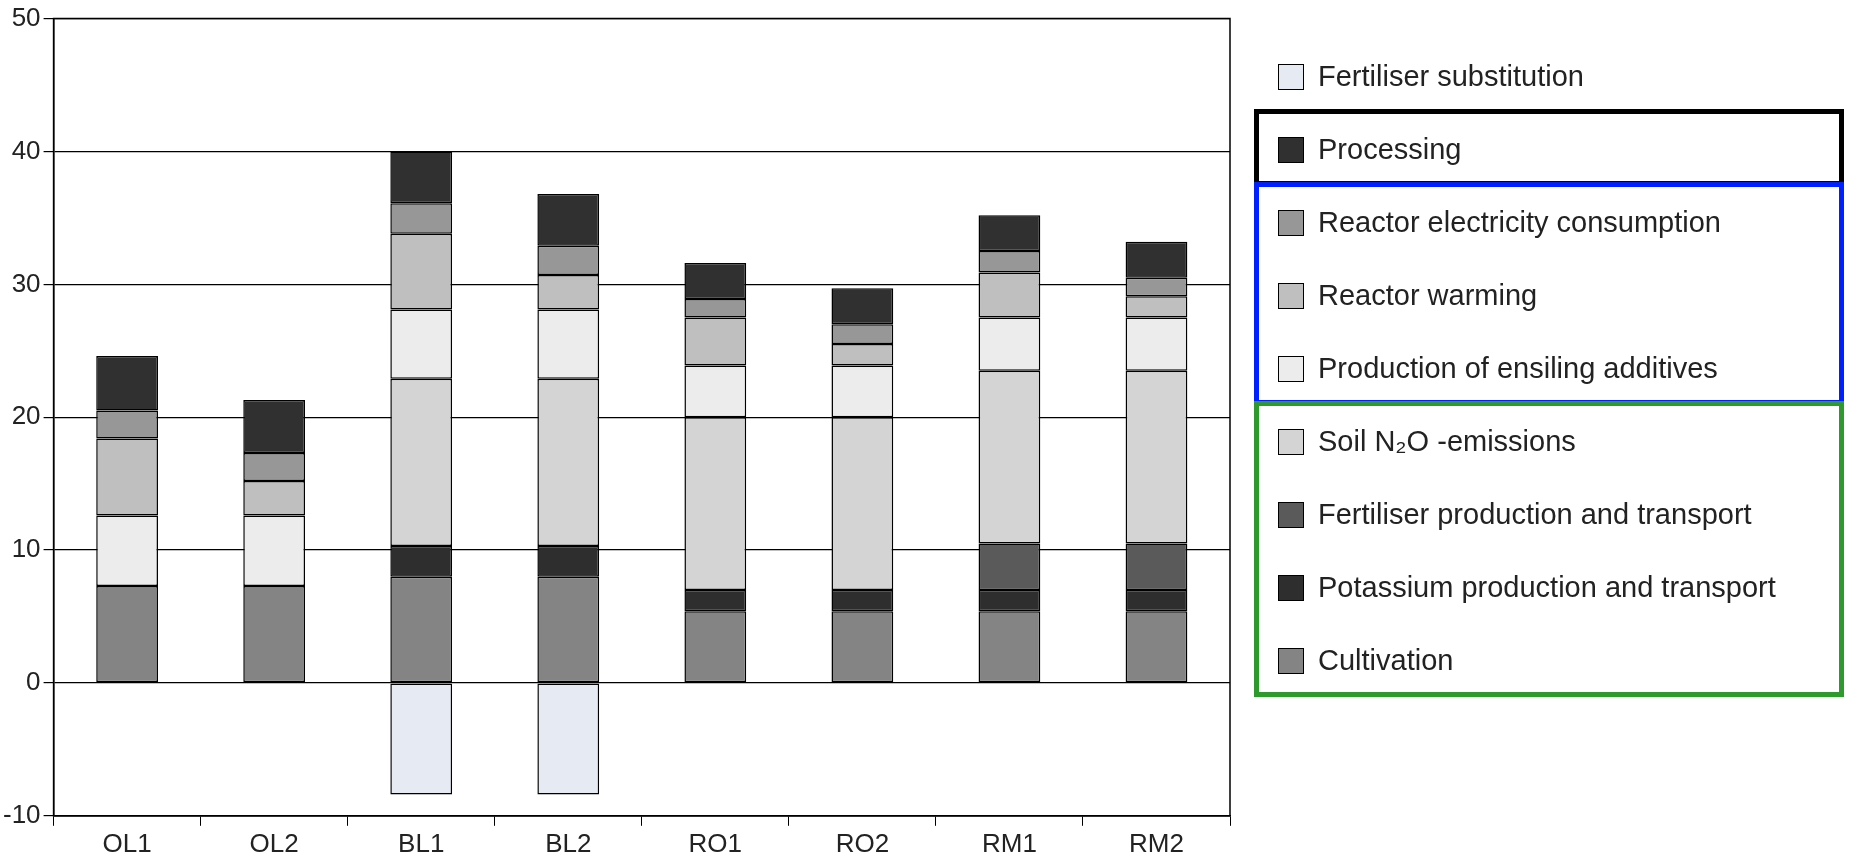  I want to click on y-tick-label: -10, so click(22, 813).